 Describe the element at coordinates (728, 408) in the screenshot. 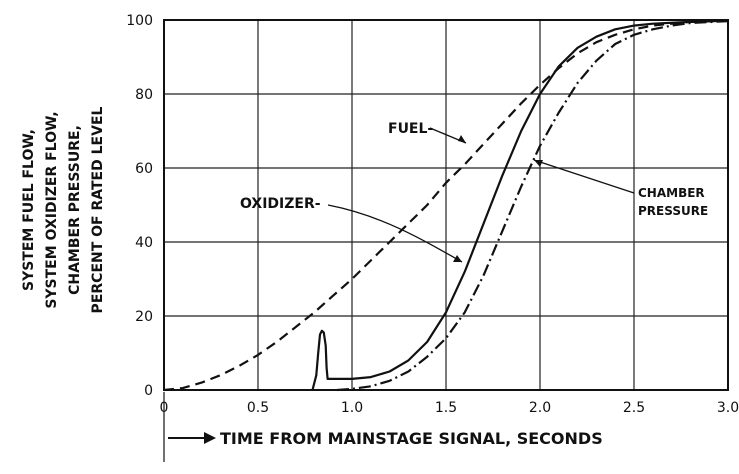

I see `x-tick-label-6: 3.0` at that location.